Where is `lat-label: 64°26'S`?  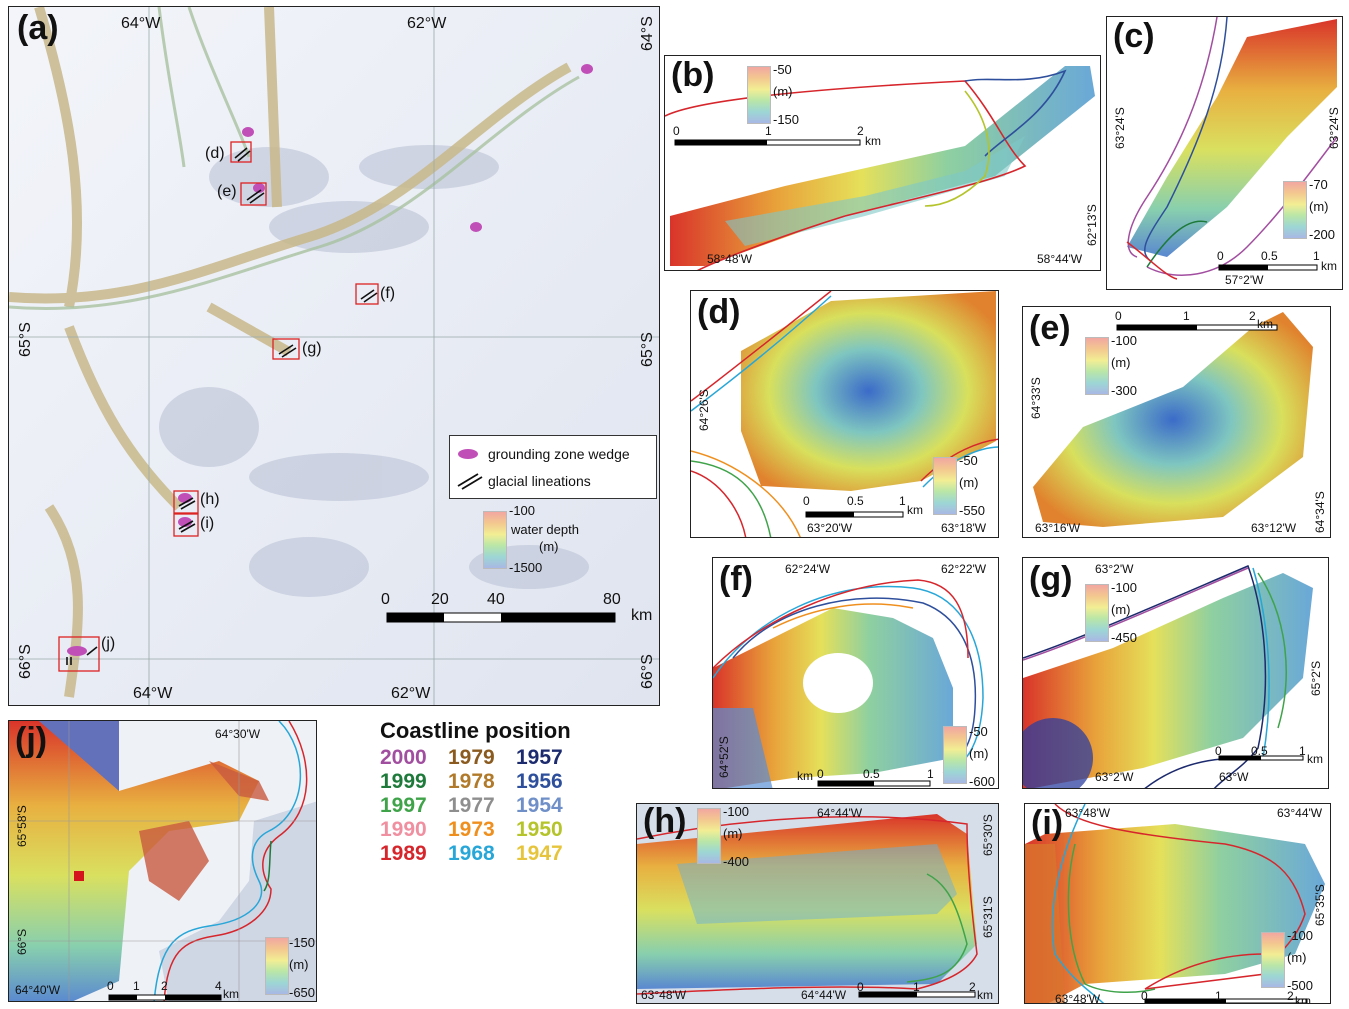
lat-label: 64°26'S is located at coordinates (704, 410).